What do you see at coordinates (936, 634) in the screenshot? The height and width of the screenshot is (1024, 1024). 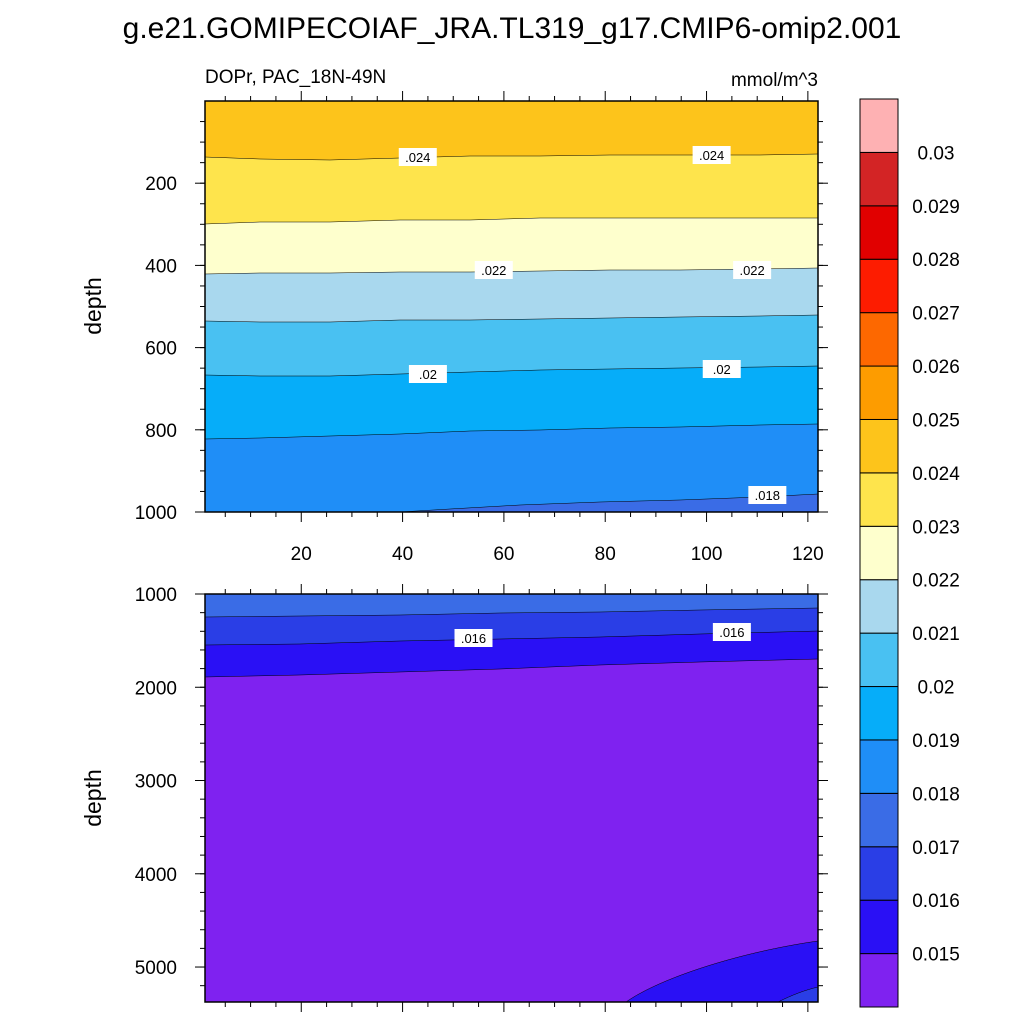 I see `colorbar-label: 0.021` at bounding box center [936, 634].